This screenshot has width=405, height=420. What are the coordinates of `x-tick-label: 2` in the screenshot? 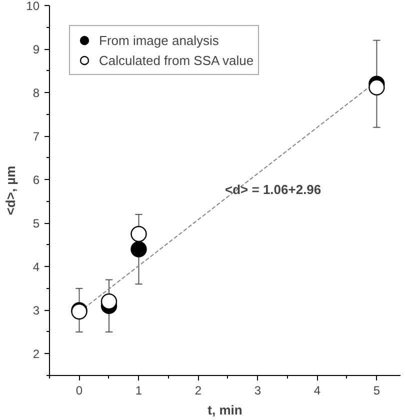 It's located at (198, 391).